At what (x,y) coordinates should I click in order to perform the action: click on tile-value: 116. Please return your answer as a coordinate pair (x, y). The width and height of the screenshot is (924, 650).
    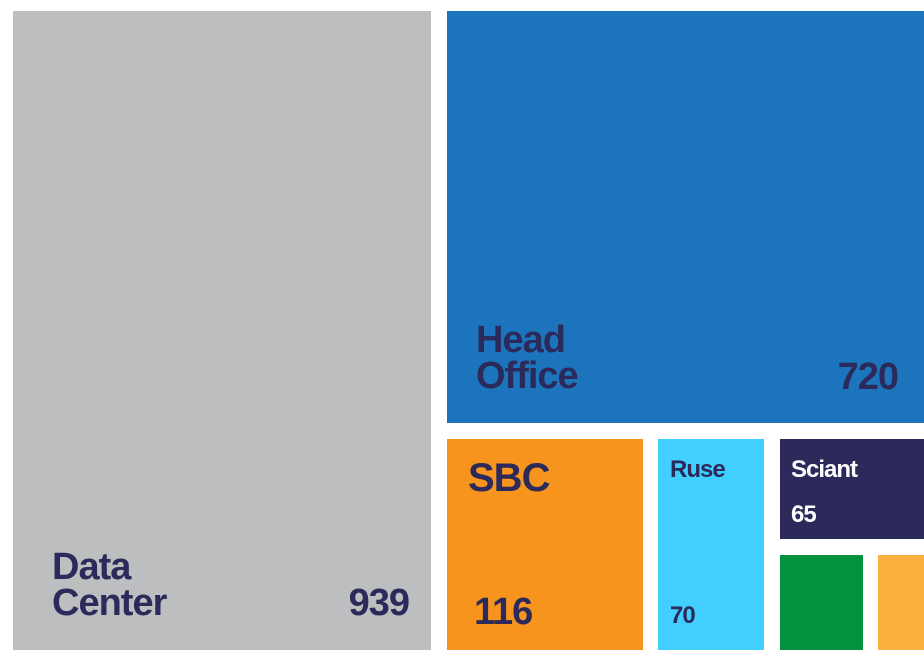
    Looking at the image, I should click on (503, 612).